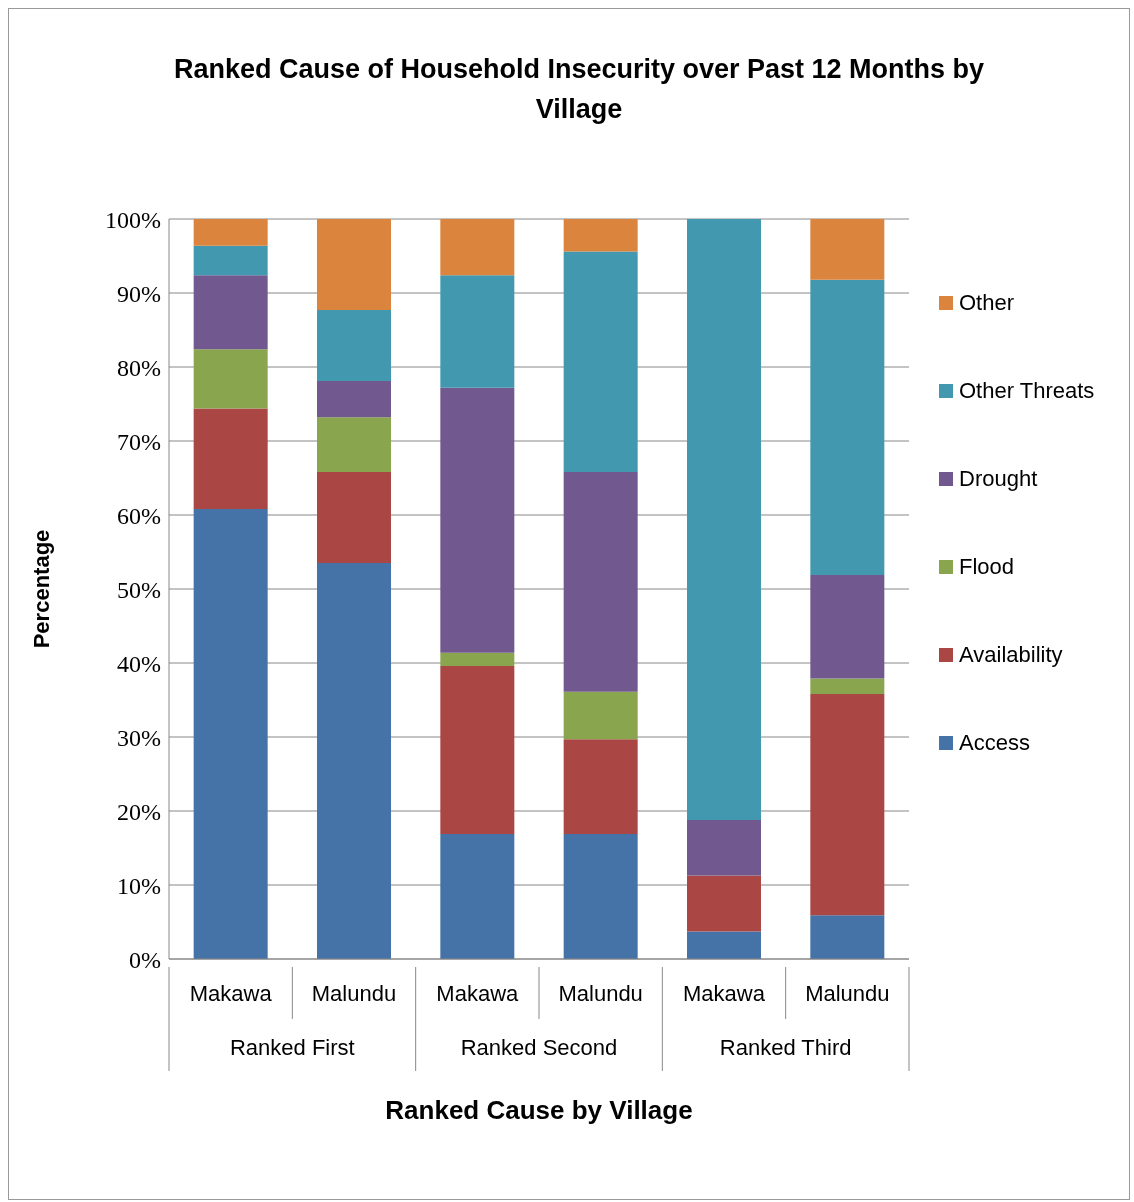  What do you see at coordinates (139, 589) in the screenshot?
I see `y-tick-label: 50%` at bounding box center [139, 589].